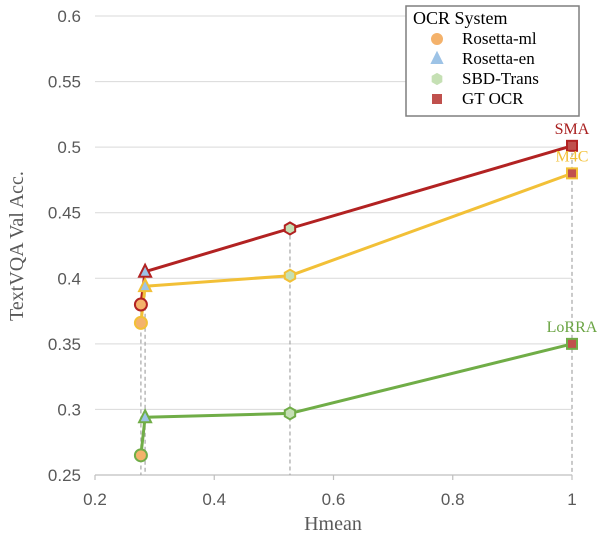 The height and width of the screenshot is (541, 597). What do you see at coordinates (17, 246) in the screenshot?
I see `y-axis-title: TextVQA Val Acc.` at bounding box center [17, 246].